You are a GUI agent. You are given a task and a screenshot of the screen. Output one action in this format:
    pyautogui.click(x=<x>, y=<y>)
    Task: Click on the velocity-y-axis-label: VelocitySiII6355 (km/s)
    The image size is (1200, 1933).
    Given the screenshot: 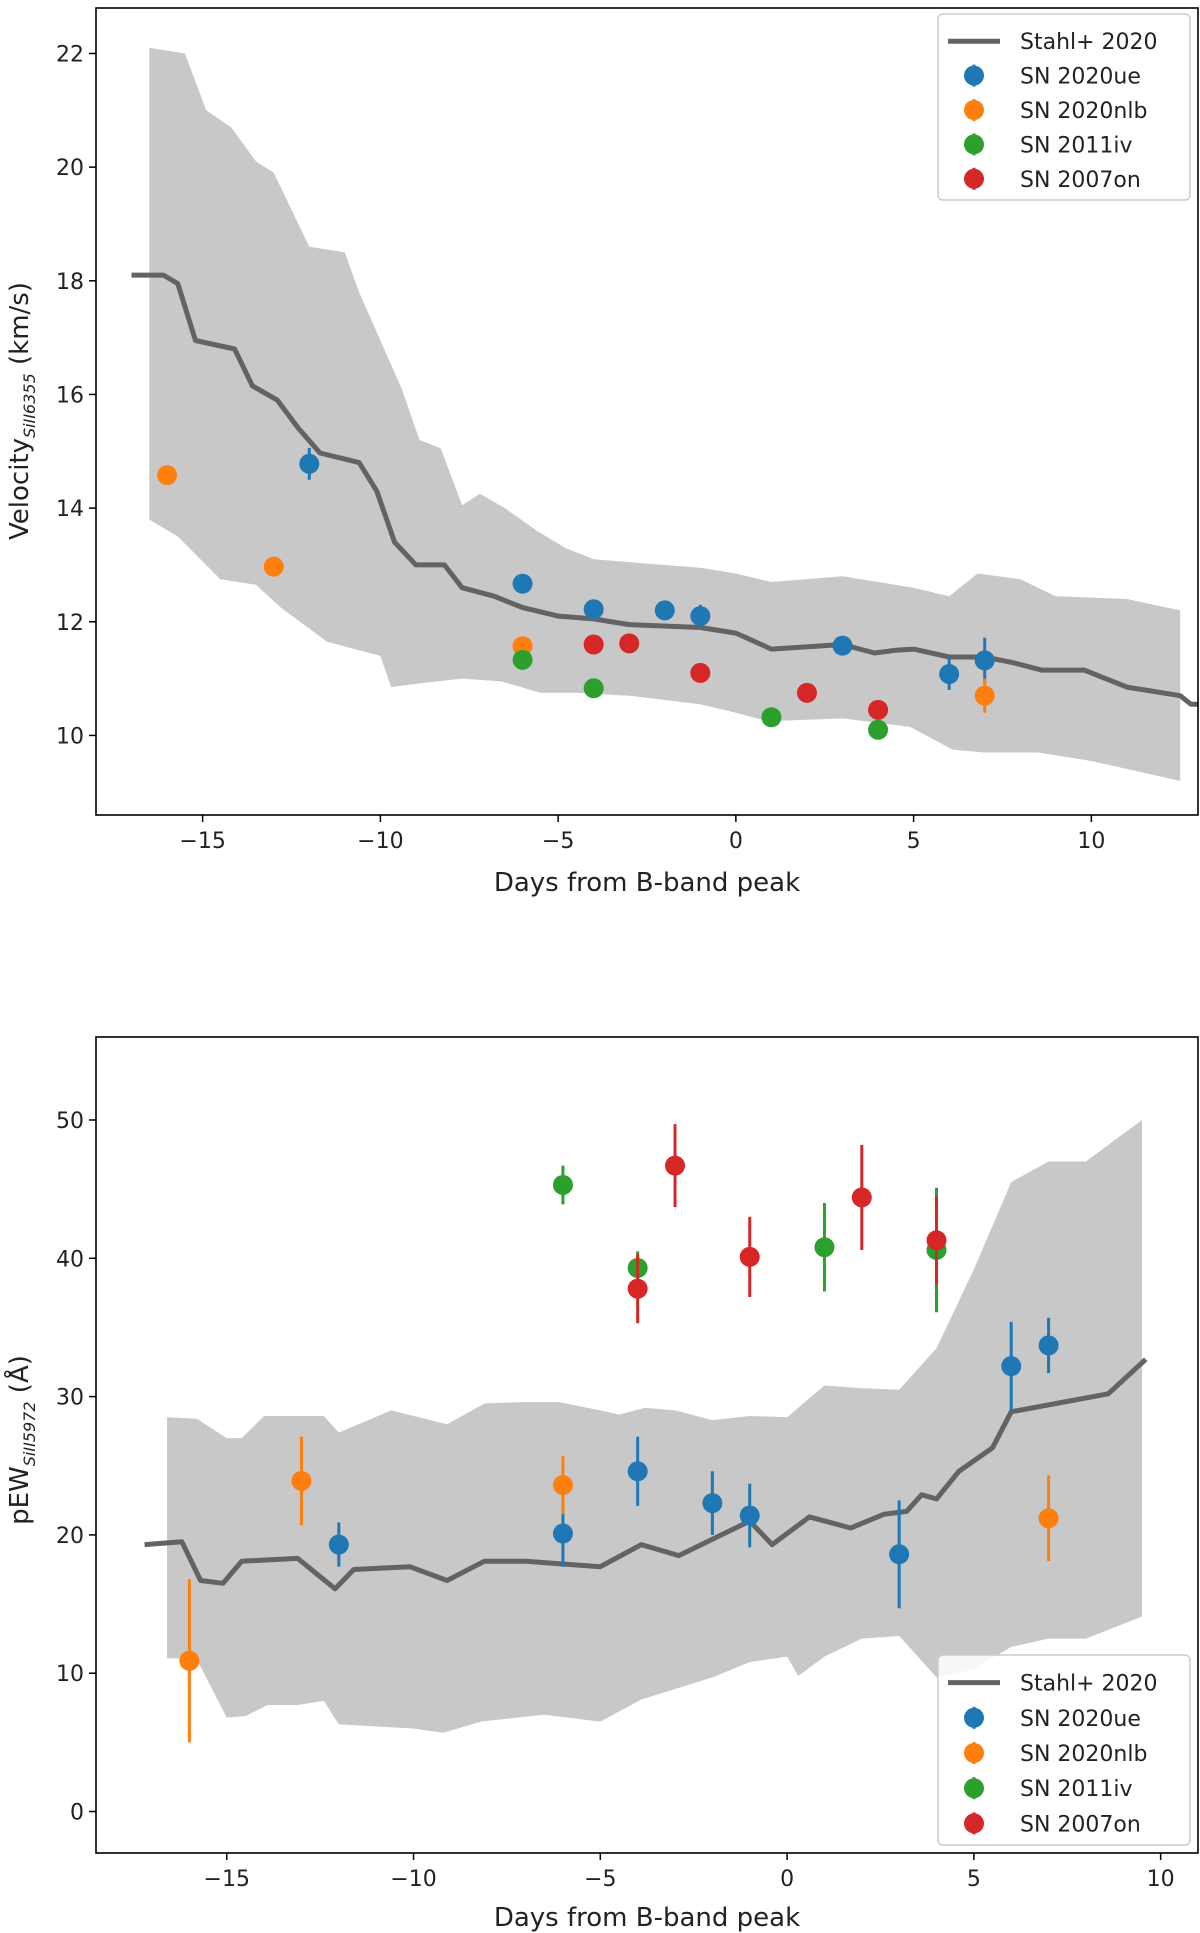 What is the action you would take?
    pyautogui.click(x=22, y=411)
    